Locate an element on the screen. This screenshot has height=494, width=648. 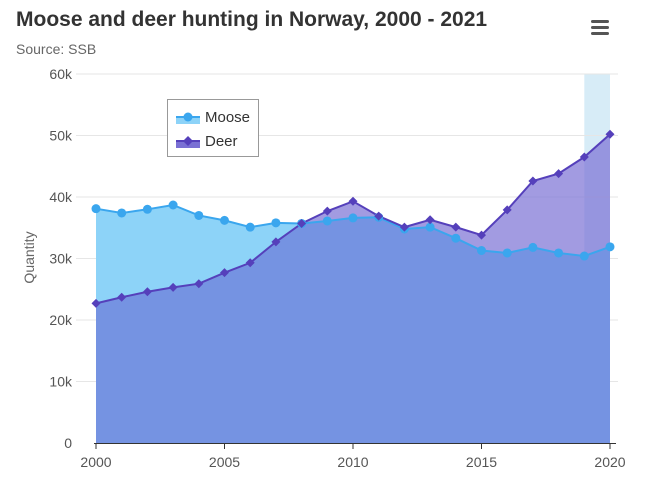
y-tick-label: 60k is located at coordinates (61, 74).